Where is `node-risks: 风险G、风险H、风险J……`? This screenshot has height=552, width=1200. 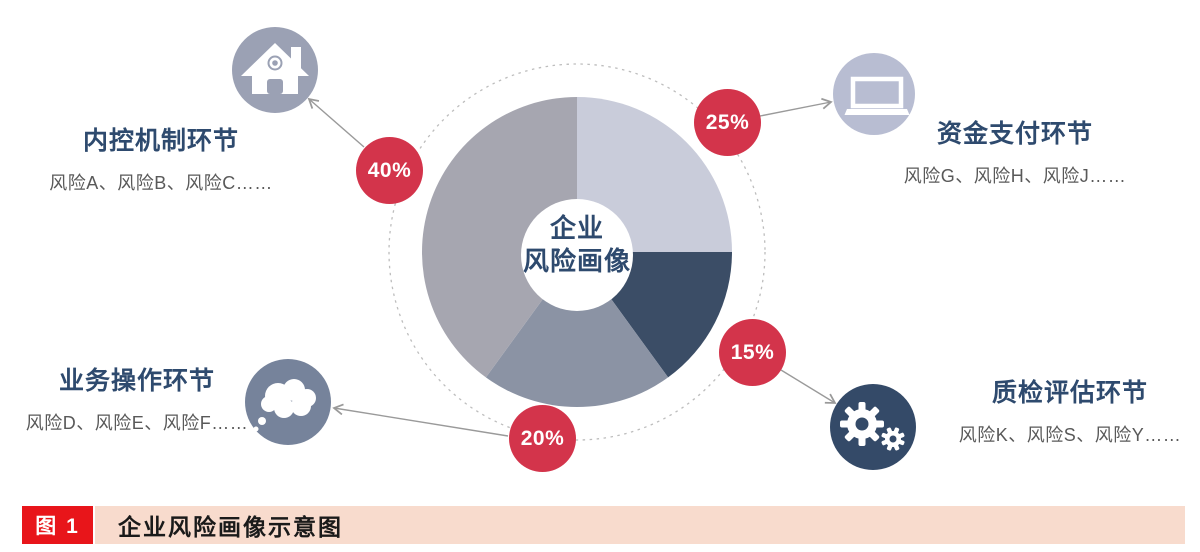 node-risks: 风险G、风险H、风险J…… is located at coordinates (1015, 176).